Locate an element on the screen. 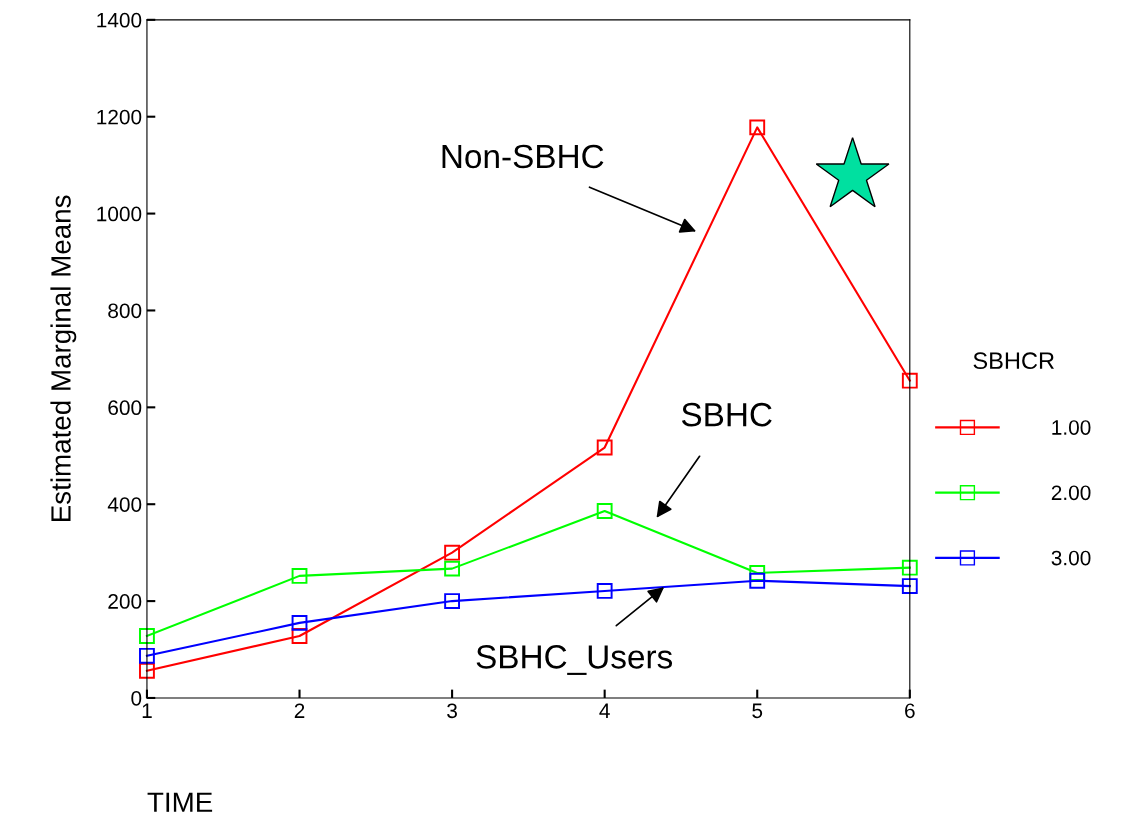 This screenshot has width=1126, height=826. y-tick-label: 1200 is located at coordinates (119, 117).